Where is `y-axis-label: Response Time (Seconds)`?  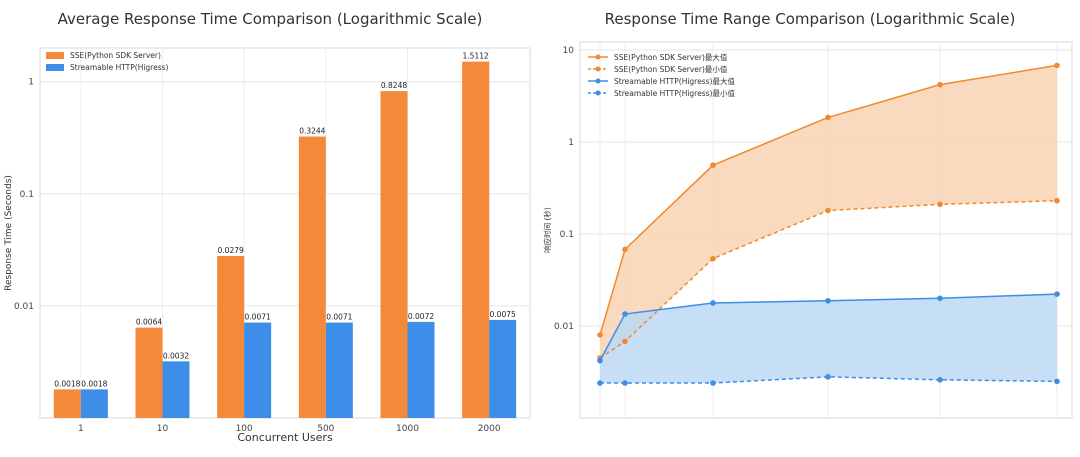
y-axis-label: Response Time (Seconds) is located at coordinates (9, 233).